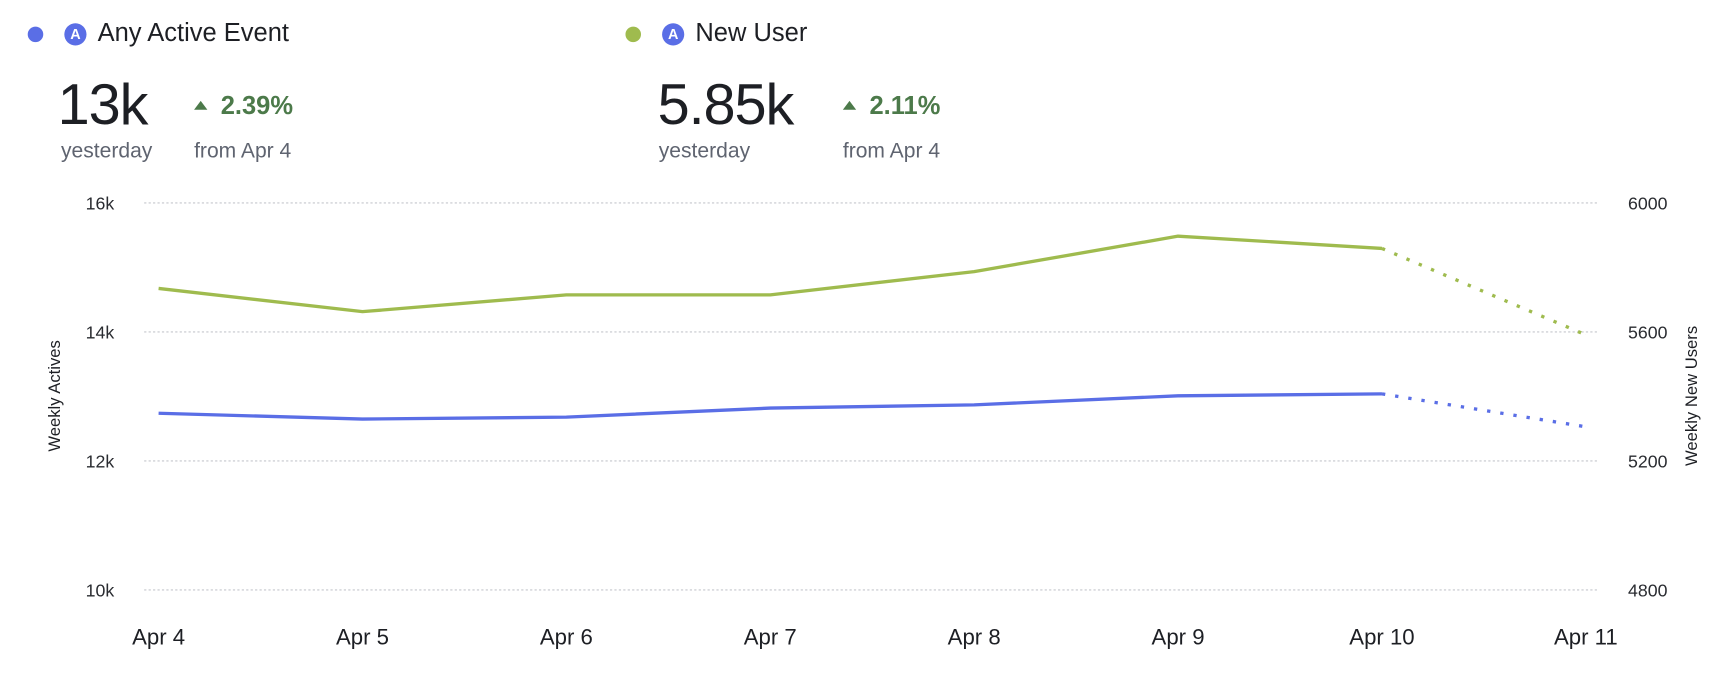  Describe the element at coordinates (54, 396) in the screenshot. I see `y-axis-title: Weekly Actives` at that location.